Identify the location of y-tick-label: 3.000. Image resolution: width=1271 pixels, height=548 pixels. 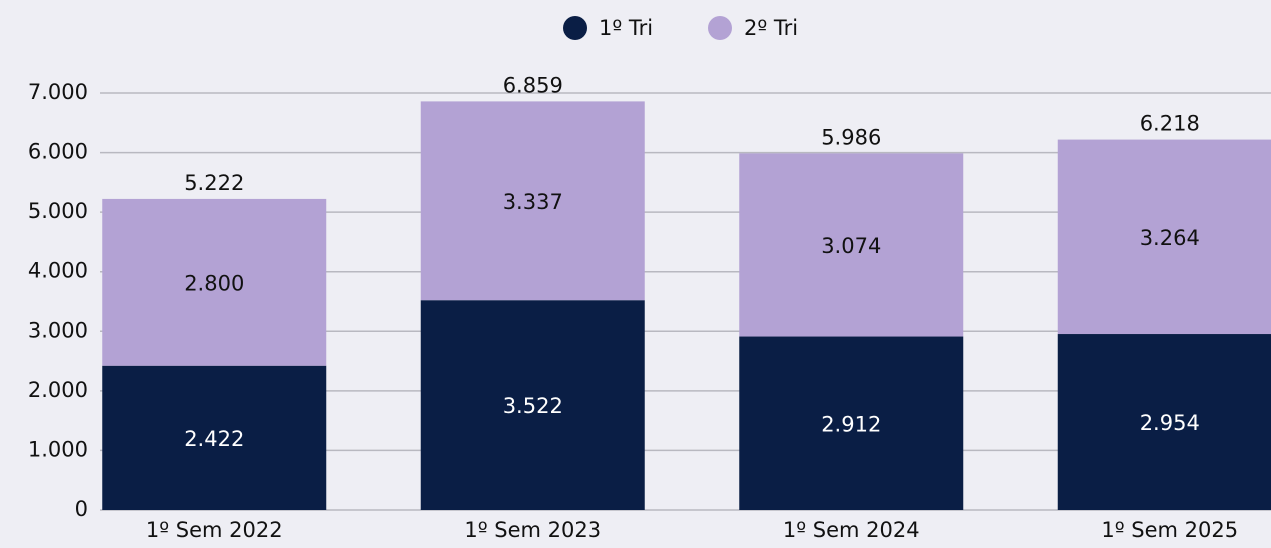
(58, 330).